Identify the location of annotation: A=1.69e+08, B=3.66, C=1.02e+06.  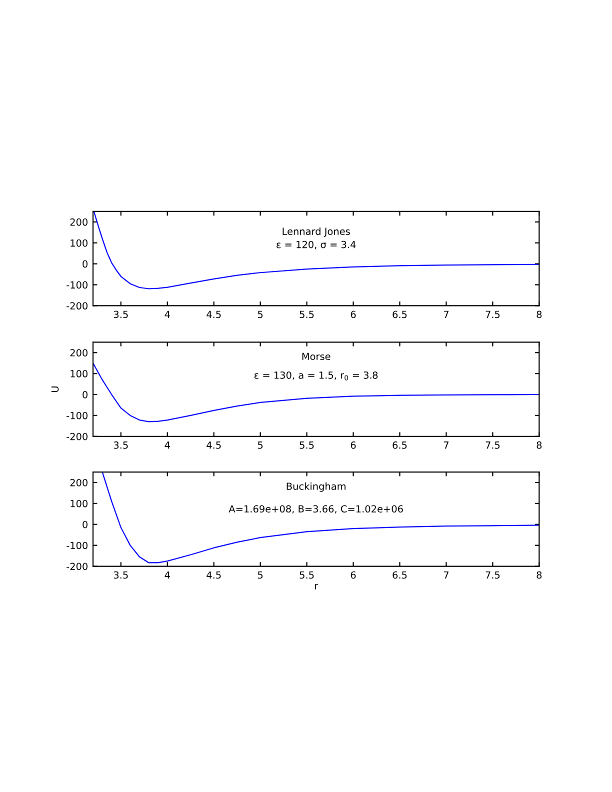
(315, 509).